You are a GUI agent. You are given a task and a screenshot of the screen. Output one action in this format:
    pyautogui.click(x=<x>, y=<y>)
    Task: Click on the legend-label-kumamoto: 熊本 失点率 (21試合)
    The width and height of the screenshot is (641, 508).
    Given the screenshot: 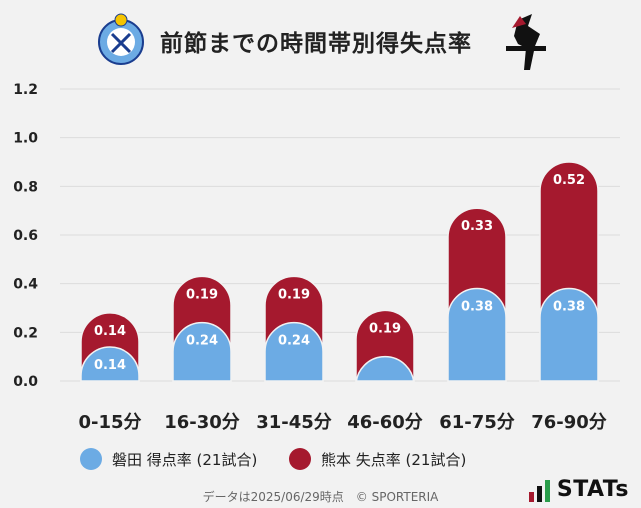 What is the action you would take?
    pyautogui.click(x=394, y=459)
    